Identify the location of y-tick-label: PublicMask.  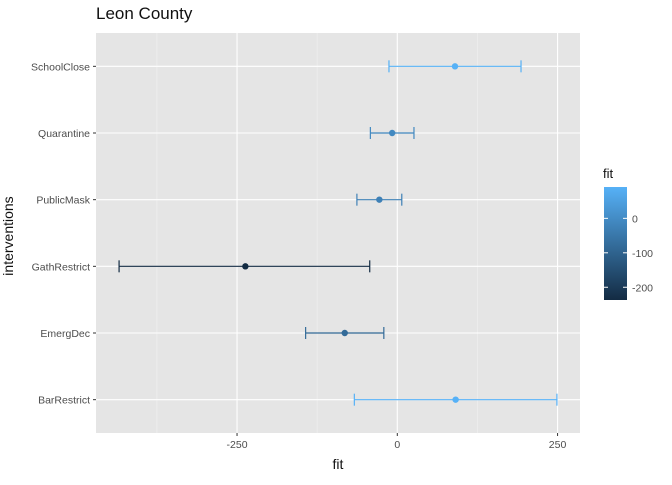
(63, 201).